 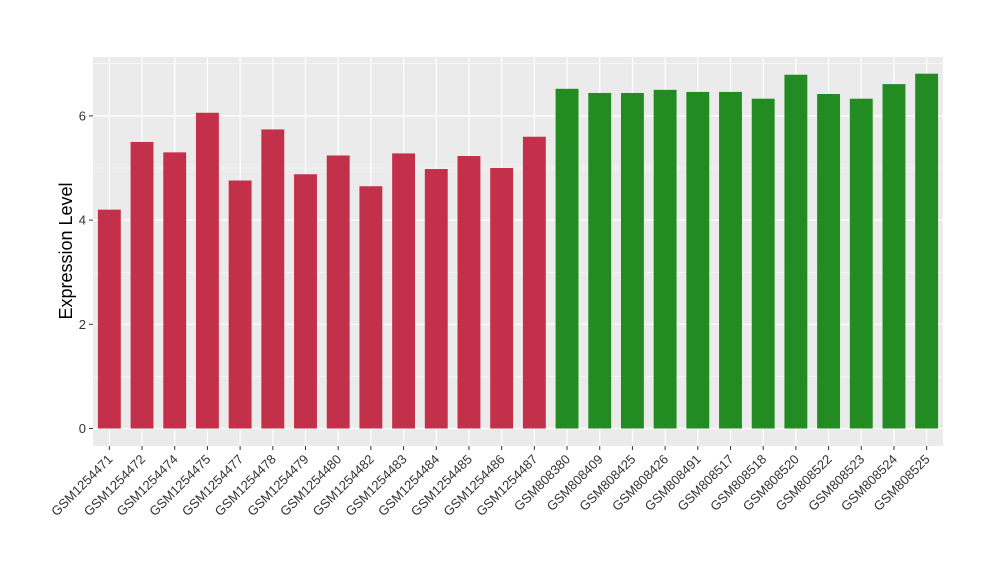 I want to click on bar-GSM808518, so click(x=763, y=263).